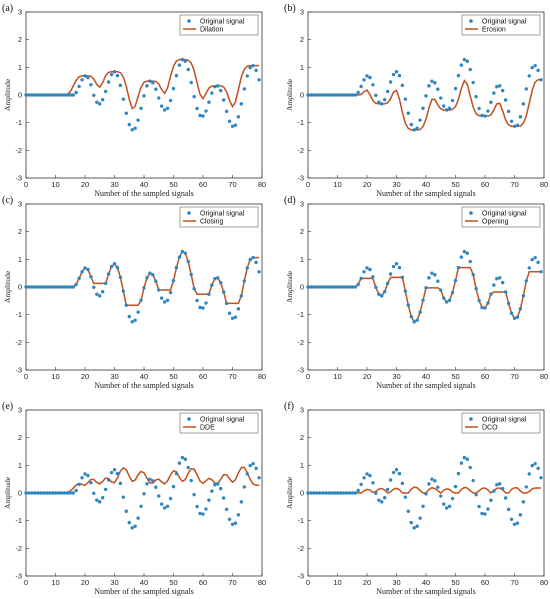 This screenshot has height=599, width=550. What do you see at coordinates (302, 39) in the screenshot?
I see `y-tick-label: 2` at bounding box center [302, 39].